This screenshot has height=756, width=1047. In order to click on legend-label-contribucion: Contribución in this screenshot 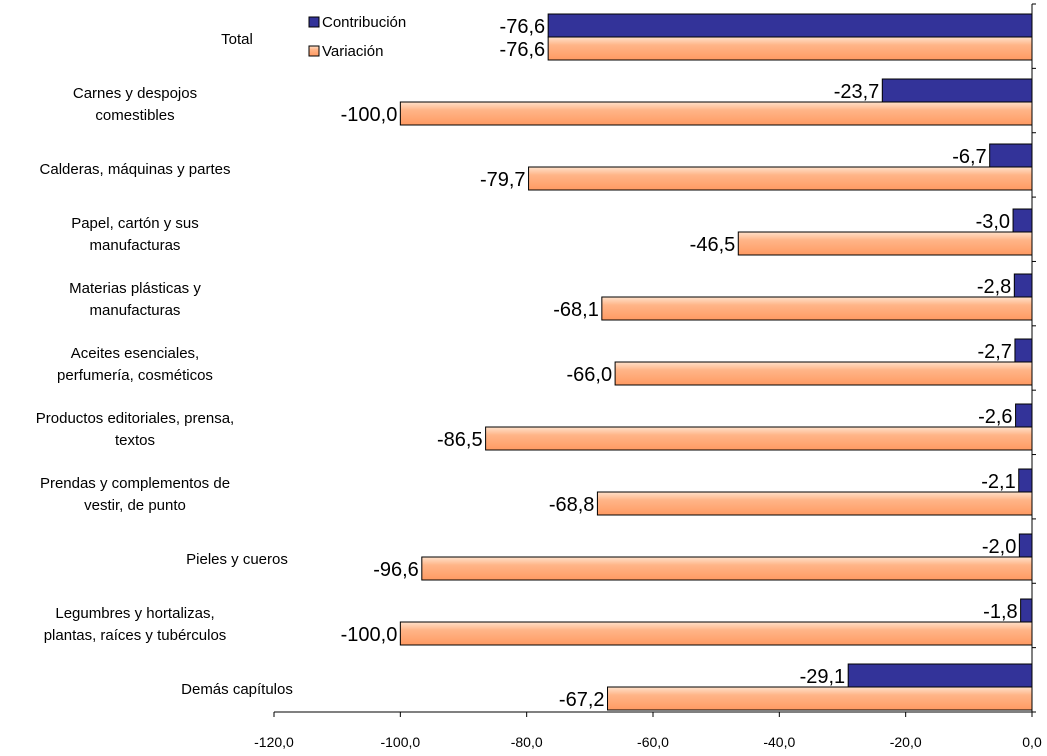, I will do `click(364, 22)`.